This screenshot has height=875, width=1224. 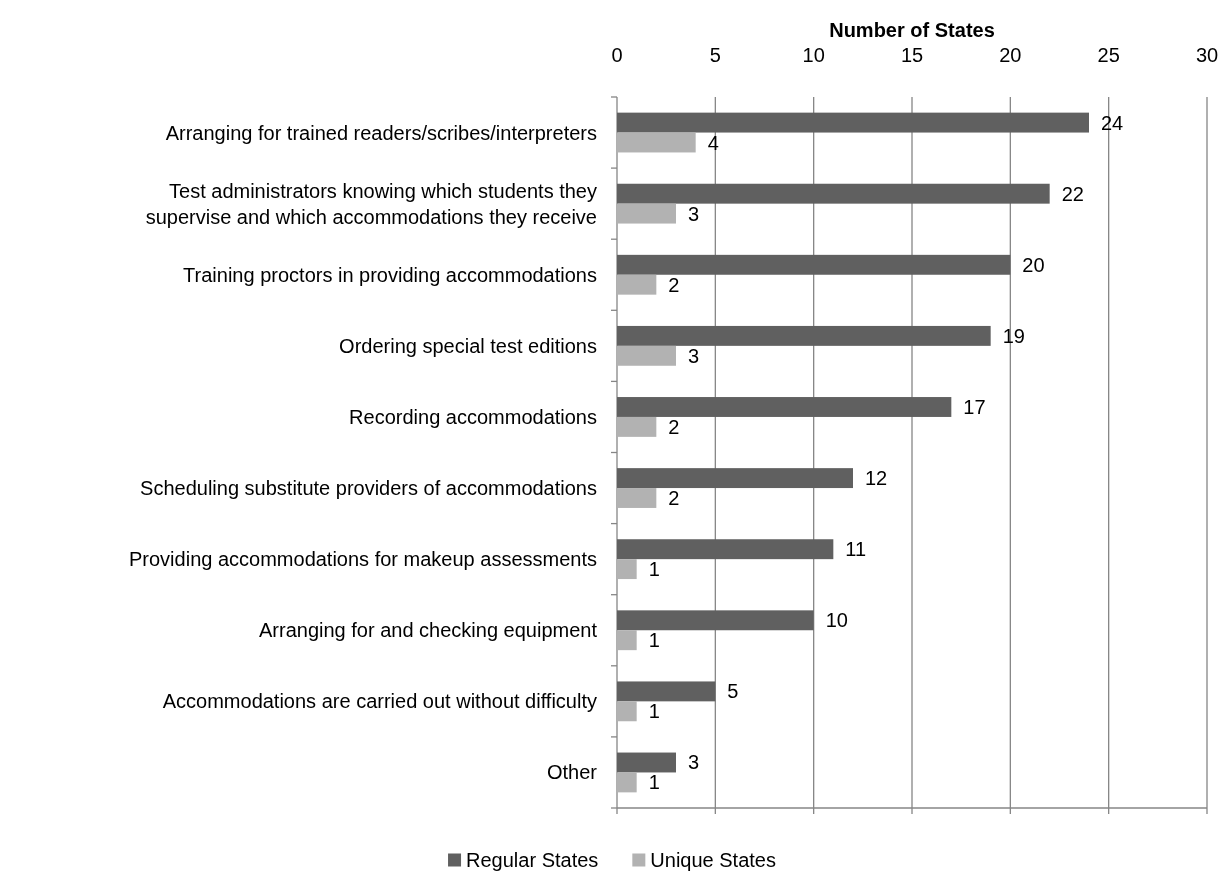 I want to click on y-tick-label: Test administrators knowing which students they supervise and which accommodations they receive, so click(x=371, y=203).